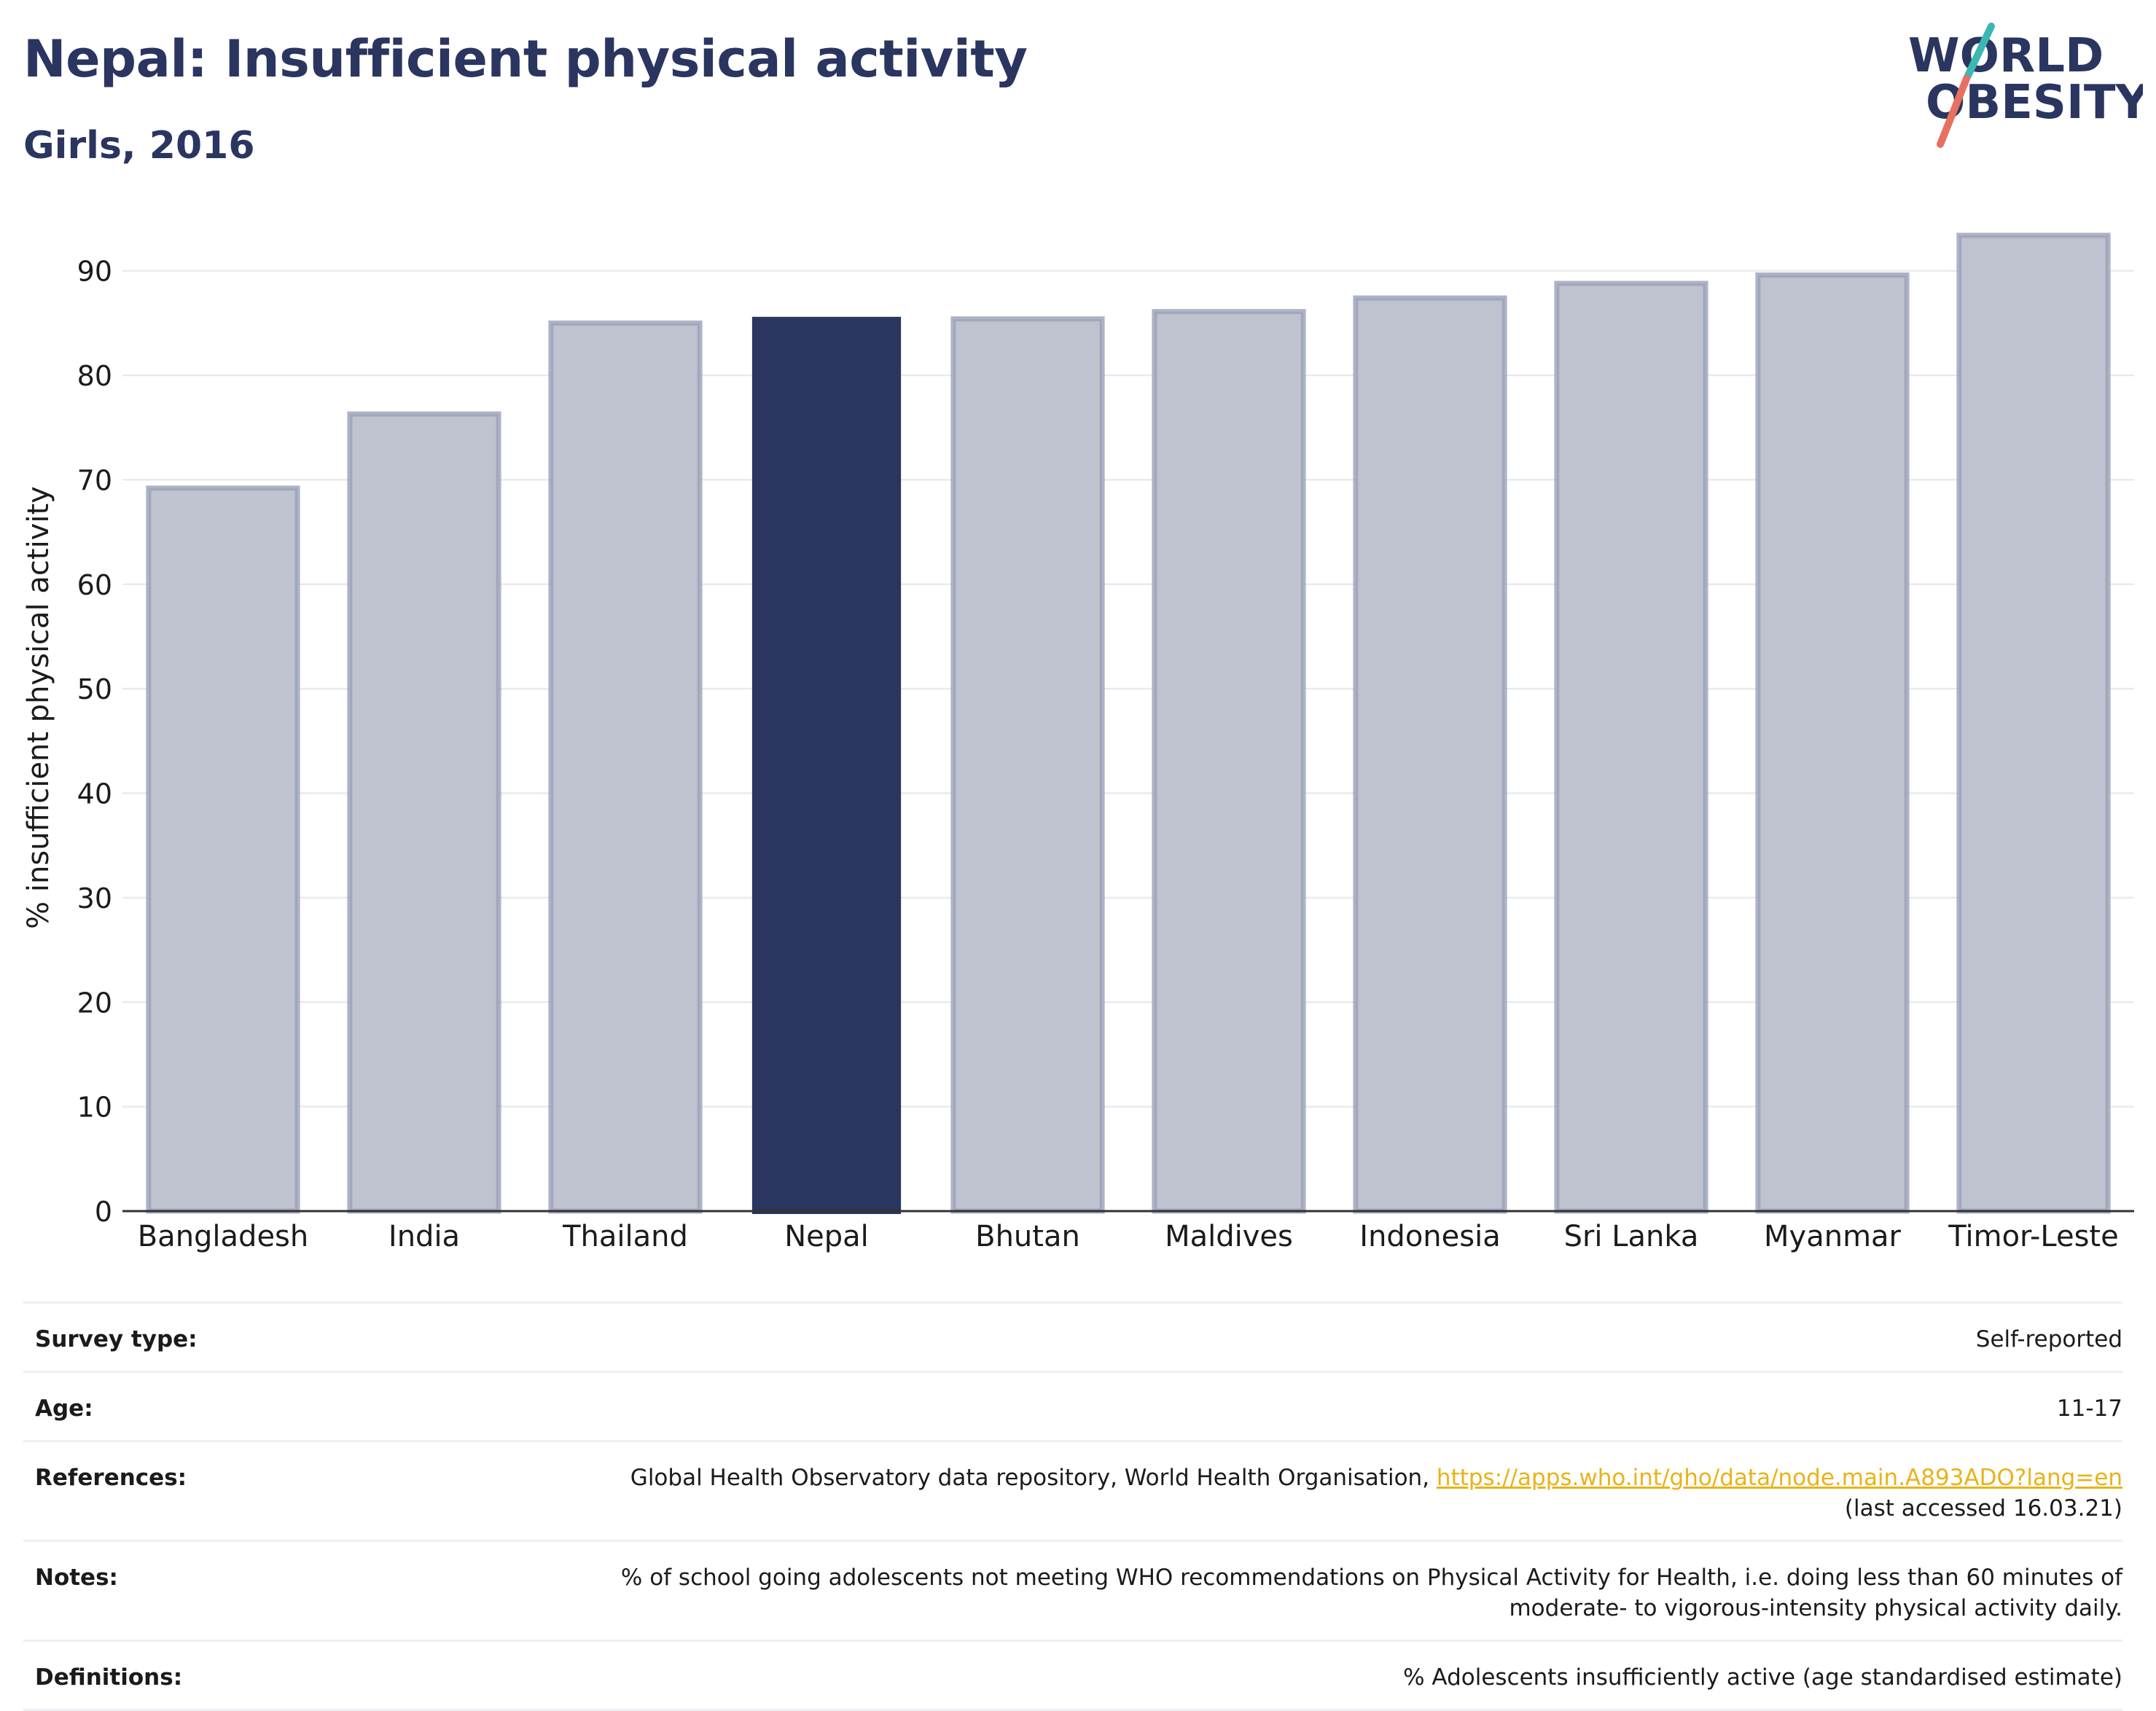 The width and height of the screenshot is (2156, 1711). Describe the element at coordinates (109, 1678) in the screenshot. I see `meta-label: Definitions:` at that location.